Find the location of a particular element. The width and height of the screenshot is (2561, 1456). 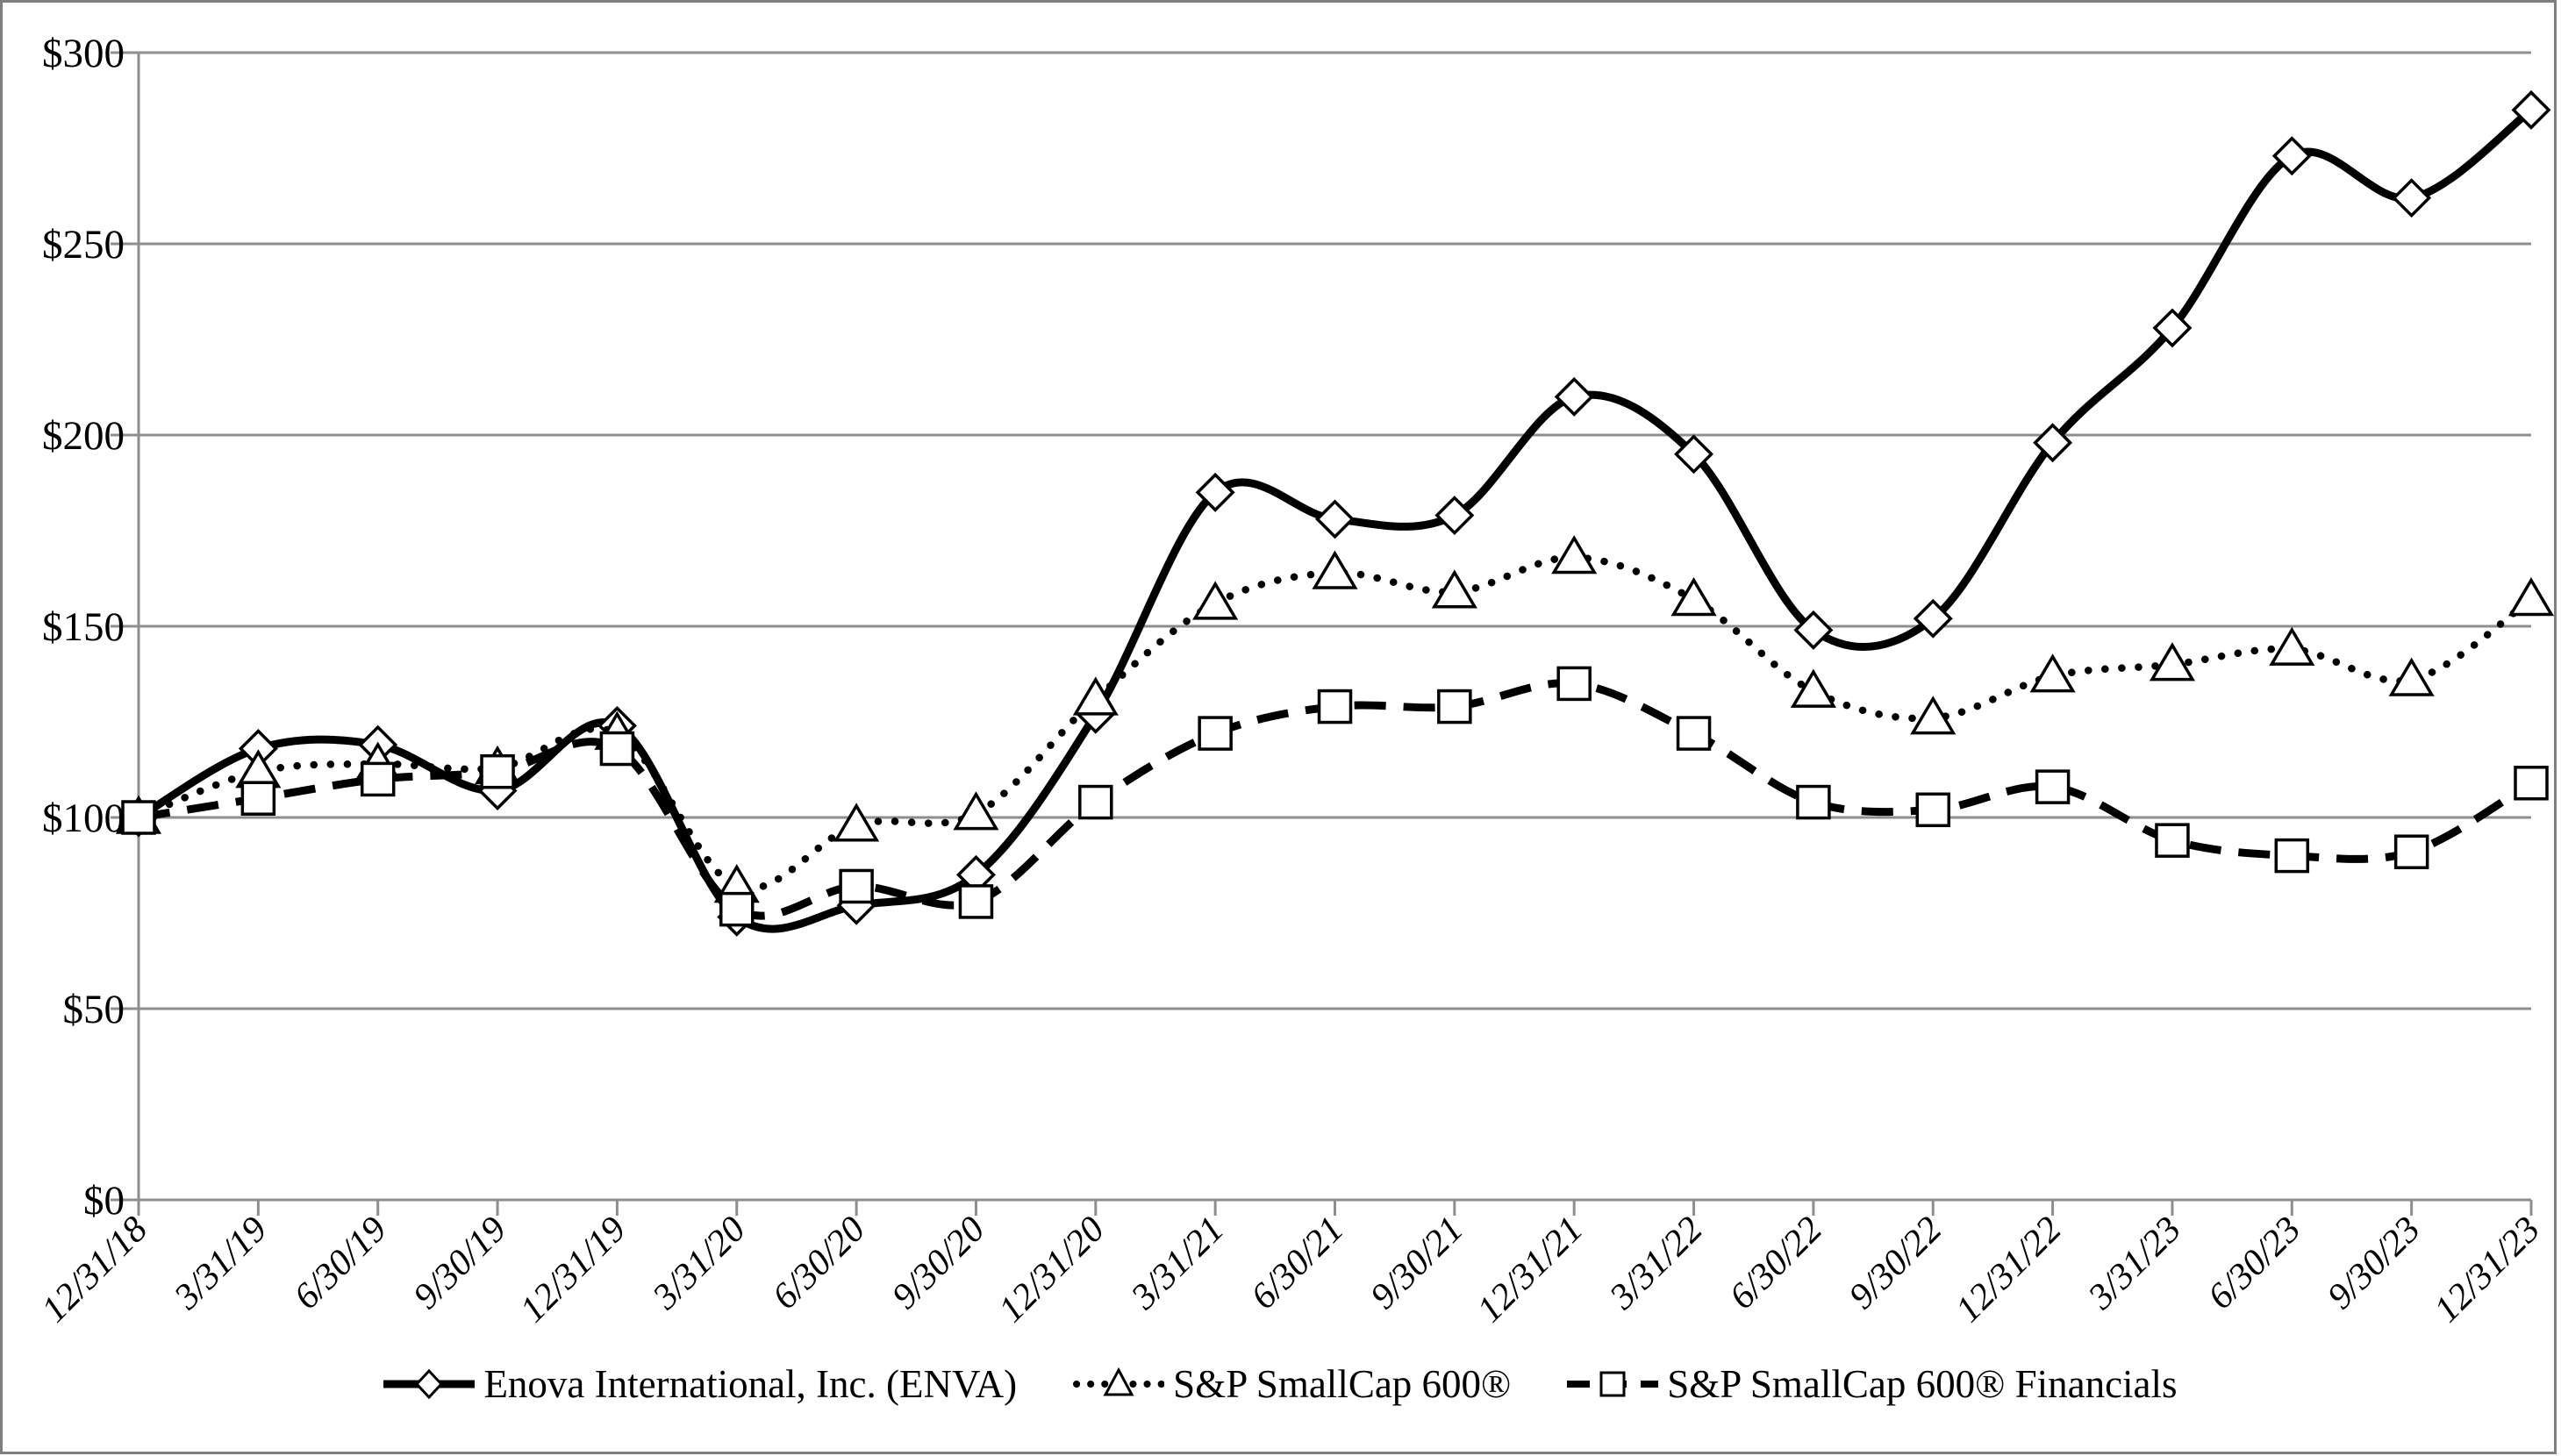

x-tick-label-9/30/21: 9/30/21 is located at coordinates (1417, 1263).